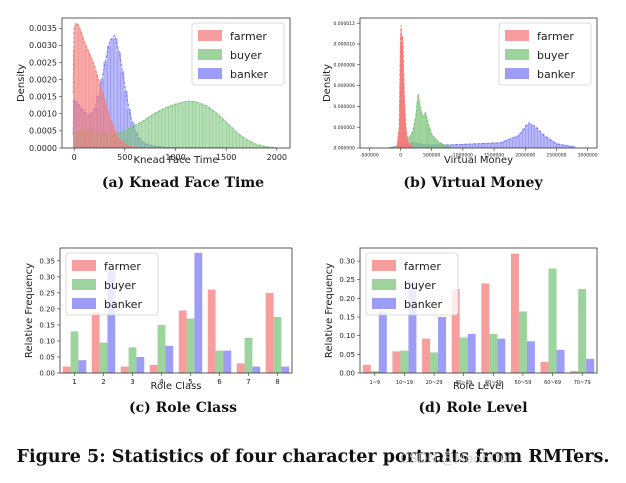 The width and height of the screenshot is (626, 483). I want to click on y-tick-label-b-4: 0.000008, so click(345, 65).